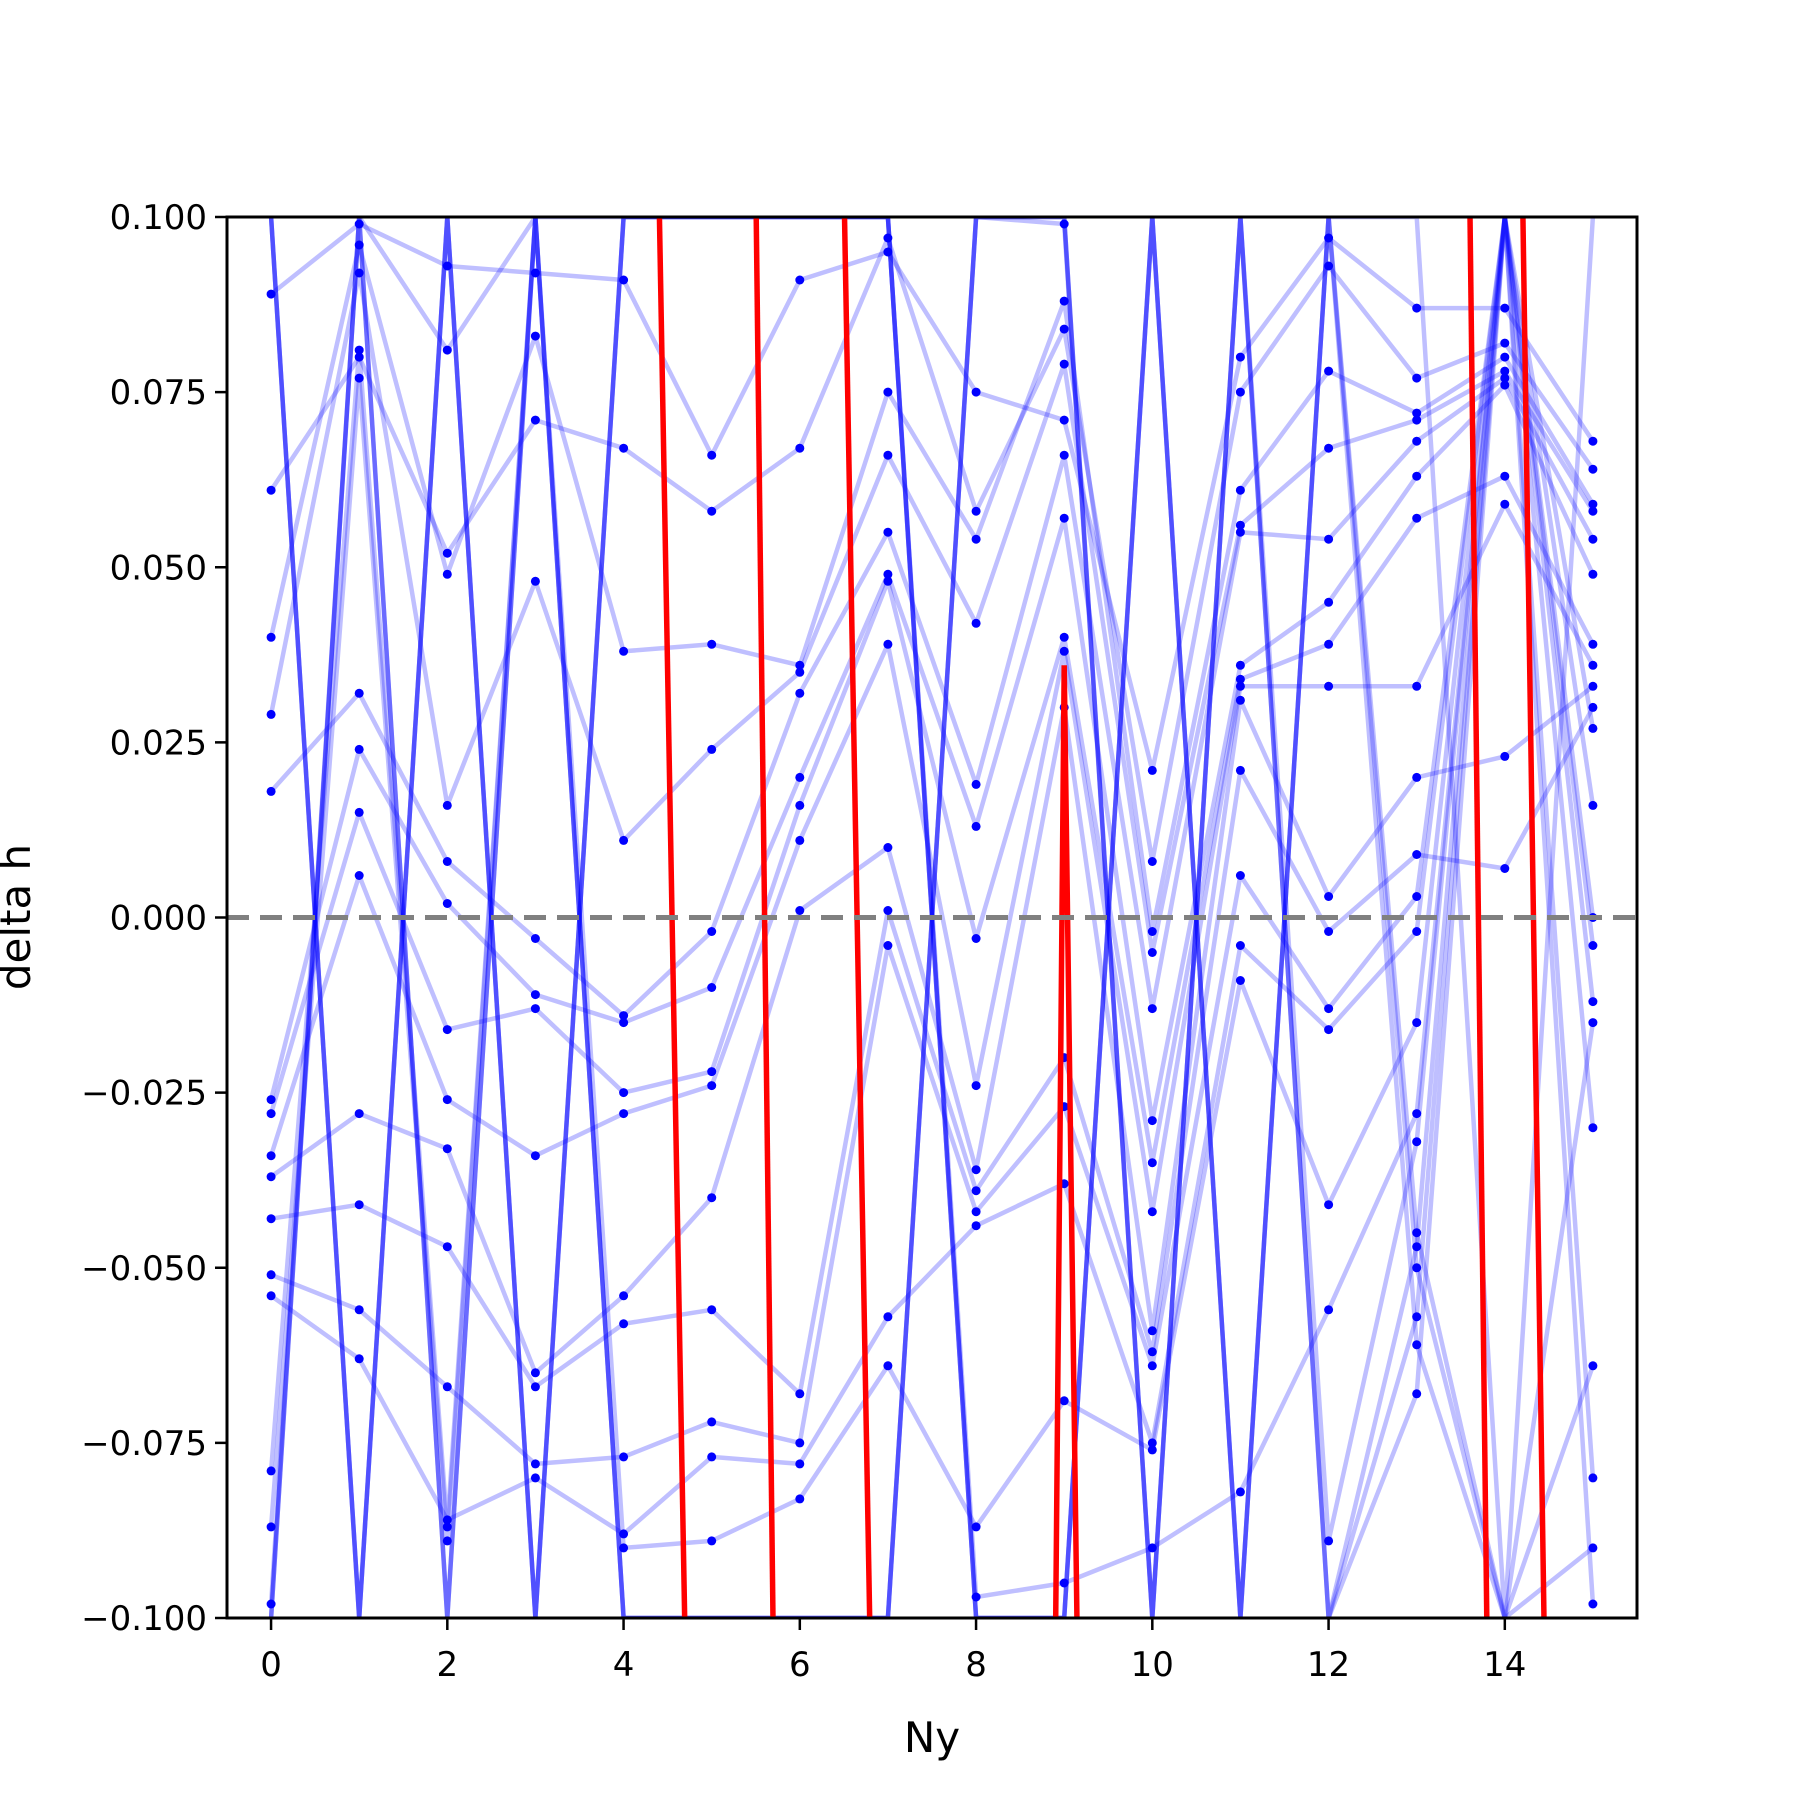 The image size is (1800, 1805). What do you see at coordinates (271, 1665) in the screenshot?
I see `x-tick-label: 0` at bounding box center [271, 1665].